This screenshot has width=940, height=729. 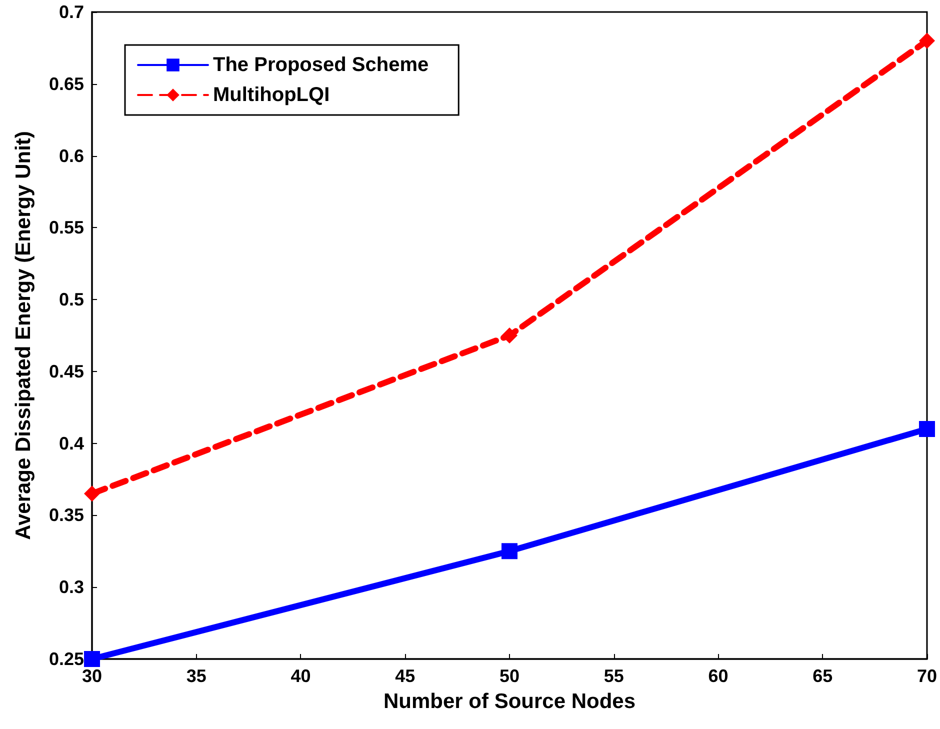 What do you see at coordinates (718, 676) in the screenshot?
I see `x-tick-label: 60` at bounding box center [718, 676].